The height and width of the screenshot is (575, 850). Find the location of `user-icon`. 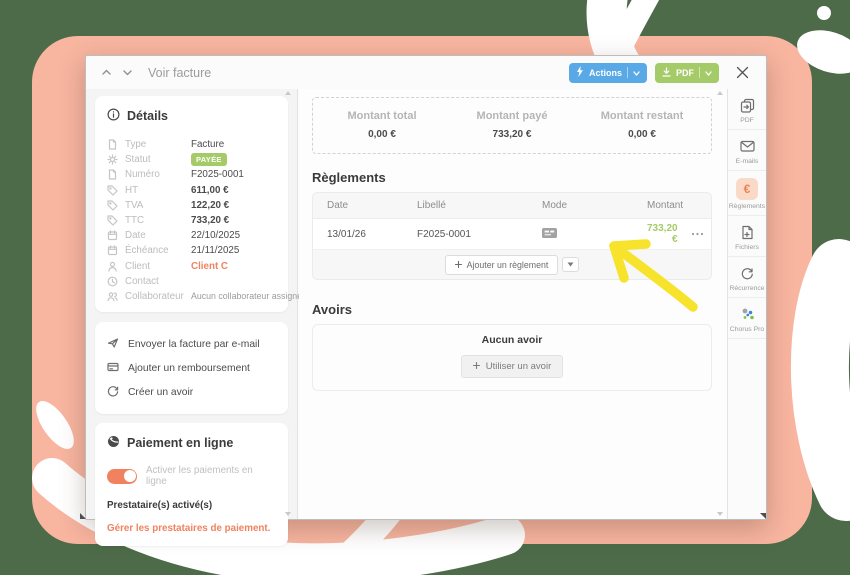

user-icon is located at coordinates (112, 266).